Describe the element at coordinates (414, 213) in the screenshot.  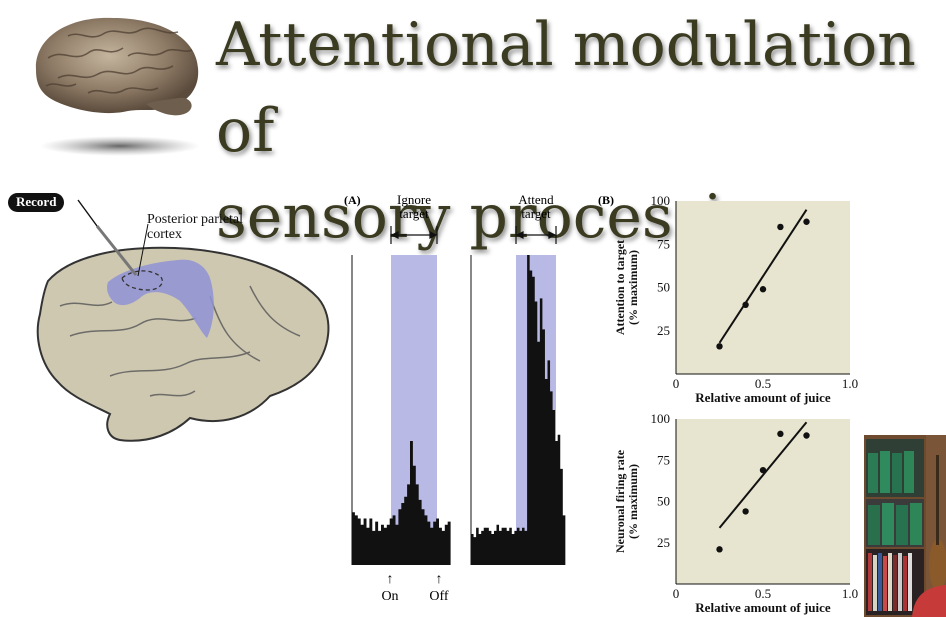
I see `ignore-label-line-2: target` at that location.